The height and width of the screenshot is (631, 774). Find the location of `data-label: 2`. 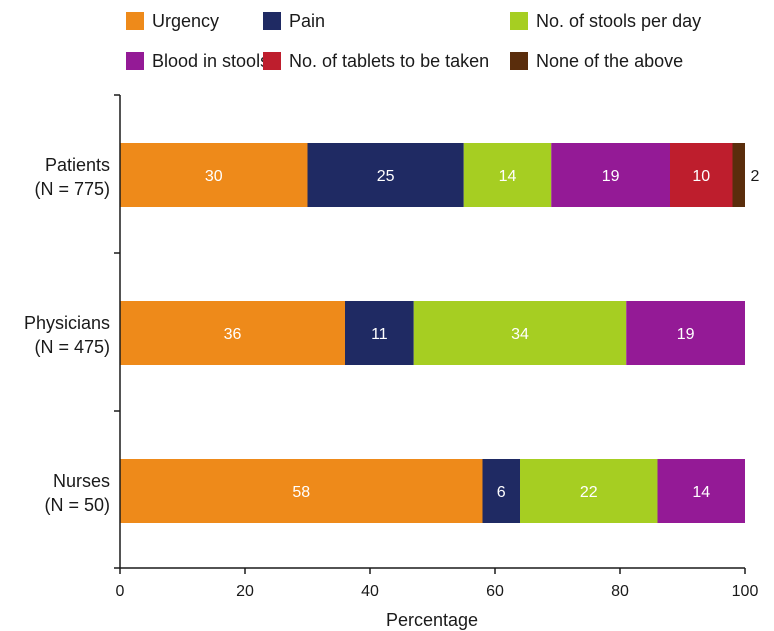

data-label: 2 is located at coordinates (755, 176).